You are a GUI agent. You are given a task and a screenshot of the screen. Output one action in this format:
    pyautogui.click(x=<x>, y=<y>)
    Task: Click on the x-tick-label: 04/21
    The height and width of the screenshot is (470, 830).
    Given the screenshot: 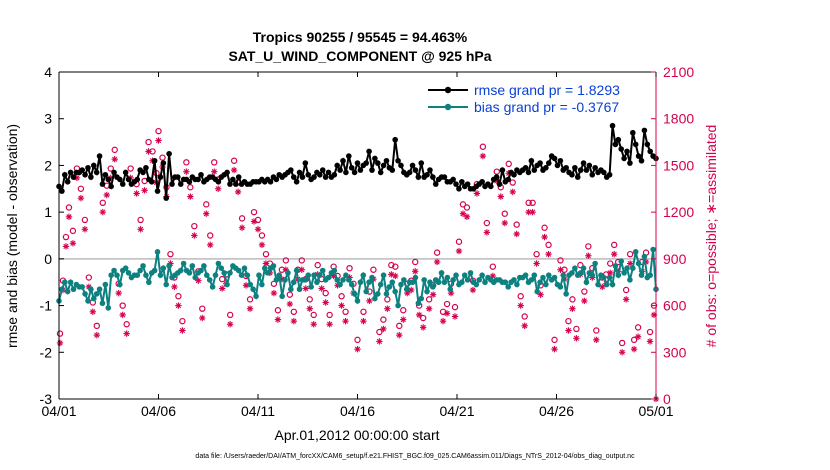 What is the action you would take?
    pyautogui.click(x=456, y=411)
    